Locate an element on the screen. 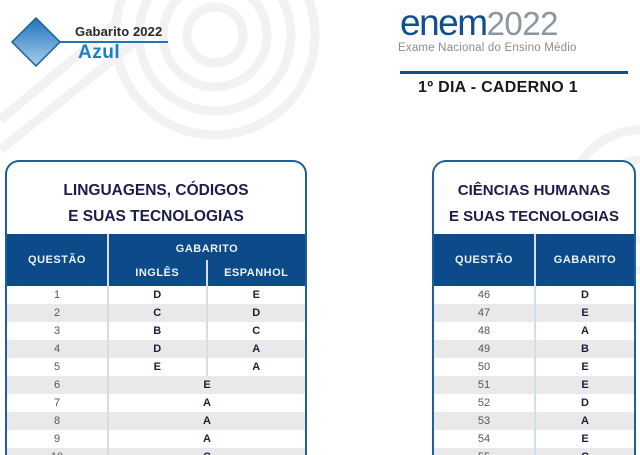  col-ingles: INGLÊS is located at coordinates (158, 273).